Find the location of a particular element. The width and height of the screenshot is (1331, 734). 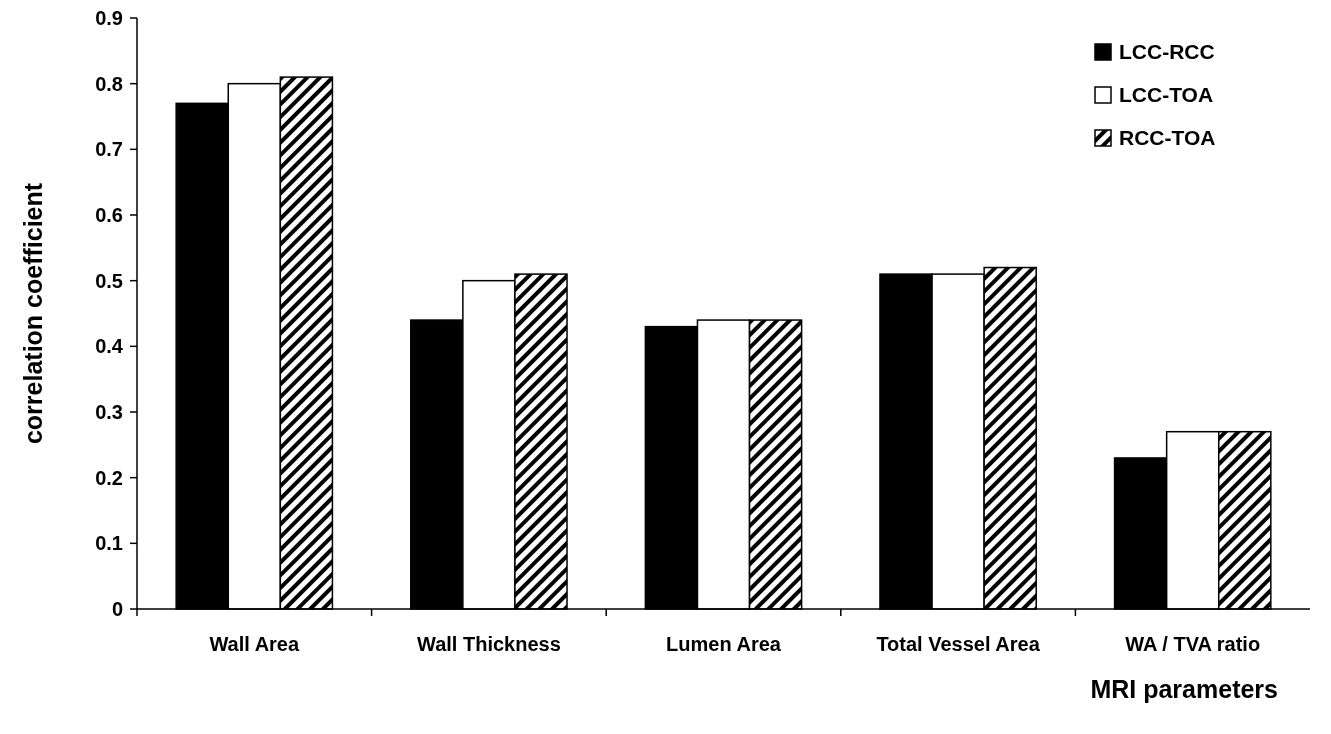

y-tick-label: 0.6 is located at coordinates (109, 215).